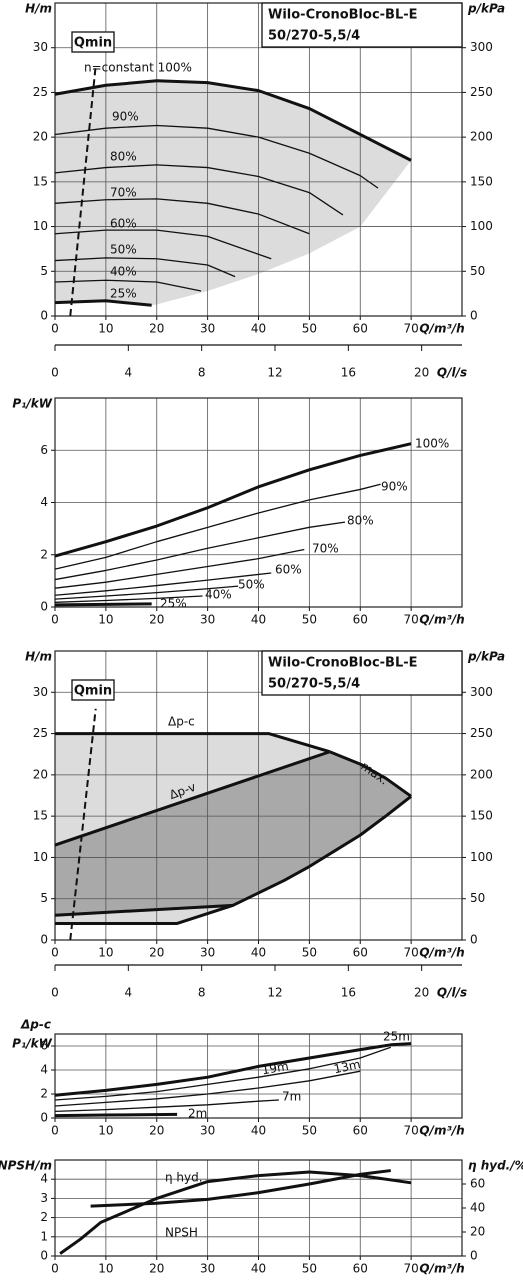 Image resolution: width=523 pixels, height=1280 pixels. What do you see at coordinates (40, 92) in the screenshot?
I see `y-tick-label: 25` at bounding box center [40, 92].